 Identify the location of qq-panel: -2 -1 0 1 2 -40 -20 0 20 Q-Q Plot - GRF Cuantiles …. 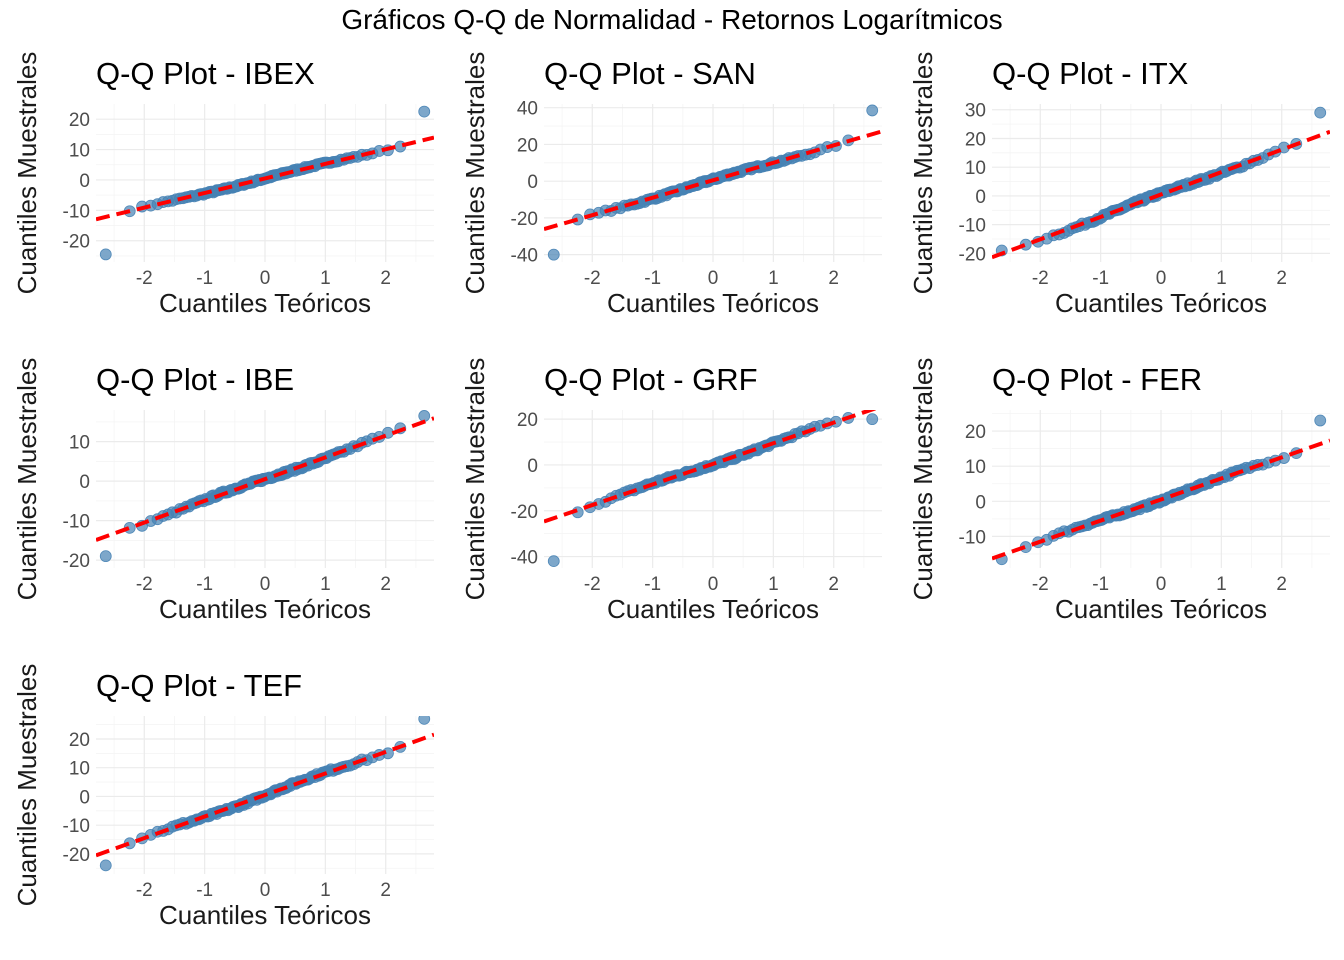
(671, 491).